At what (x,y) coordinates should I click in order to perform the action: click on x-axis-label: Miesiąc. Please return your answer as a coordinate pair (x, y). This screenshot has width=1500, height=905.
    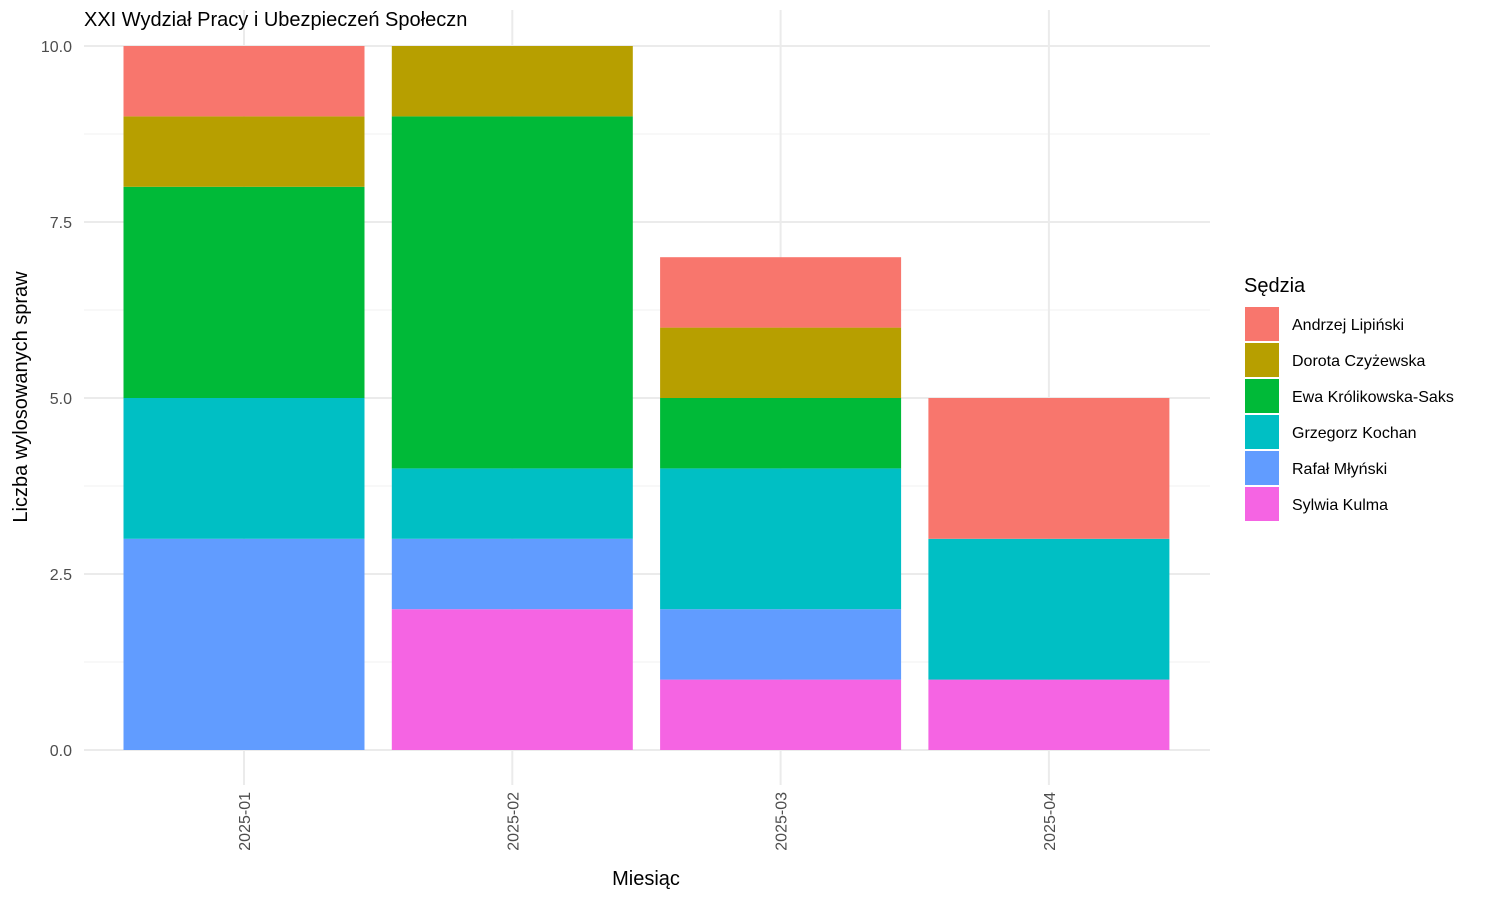
    Looking at the image, I should click on (646, 879).